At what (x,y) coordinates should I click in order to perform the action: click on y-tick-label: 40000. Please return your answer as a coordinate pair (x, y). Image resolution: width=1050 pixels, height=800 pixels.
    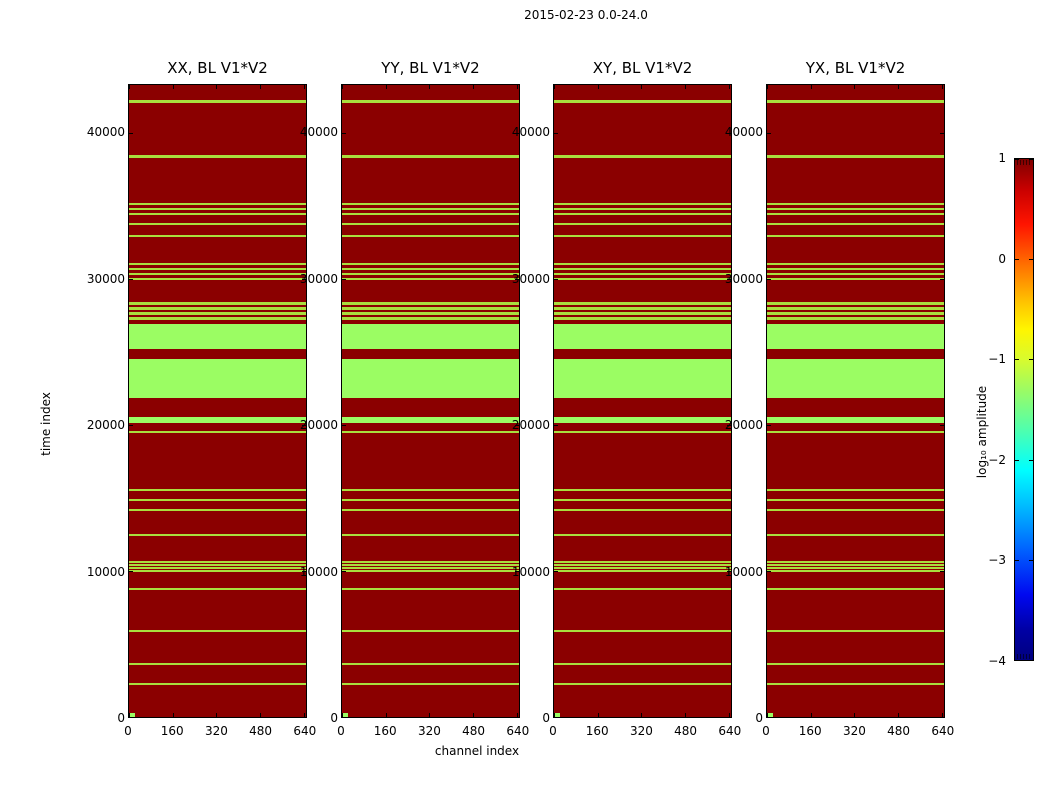
    Looking at the image, I should click on (743, 132).